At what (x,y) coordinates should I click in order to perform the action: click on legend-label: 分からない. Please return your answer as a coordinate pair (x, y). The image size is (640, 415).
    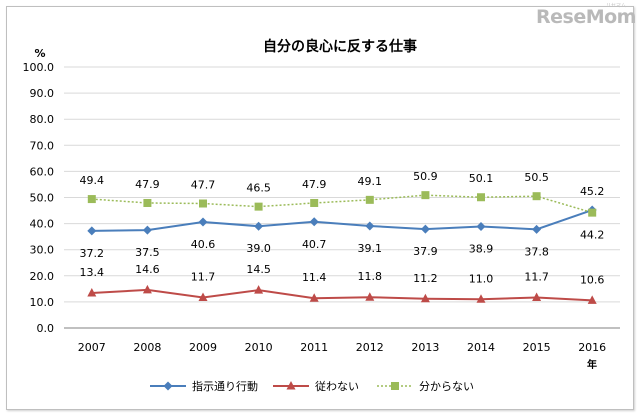
    Looking at the image, I should click on (446, 386).